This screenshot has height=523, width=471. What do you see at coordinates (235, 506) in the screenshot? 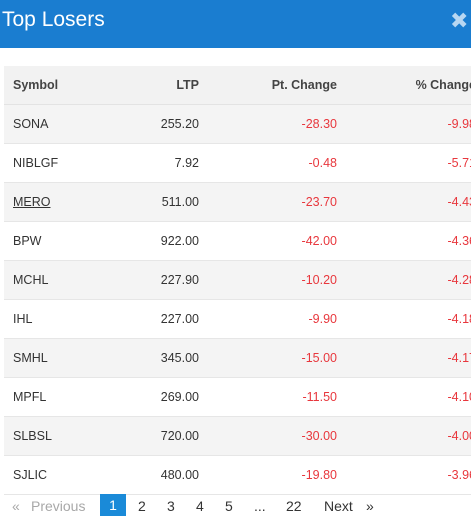
I see `pagination: « Previous 1 2 3 4 5 ... 22 Next »` at bounding box center [235, 506].